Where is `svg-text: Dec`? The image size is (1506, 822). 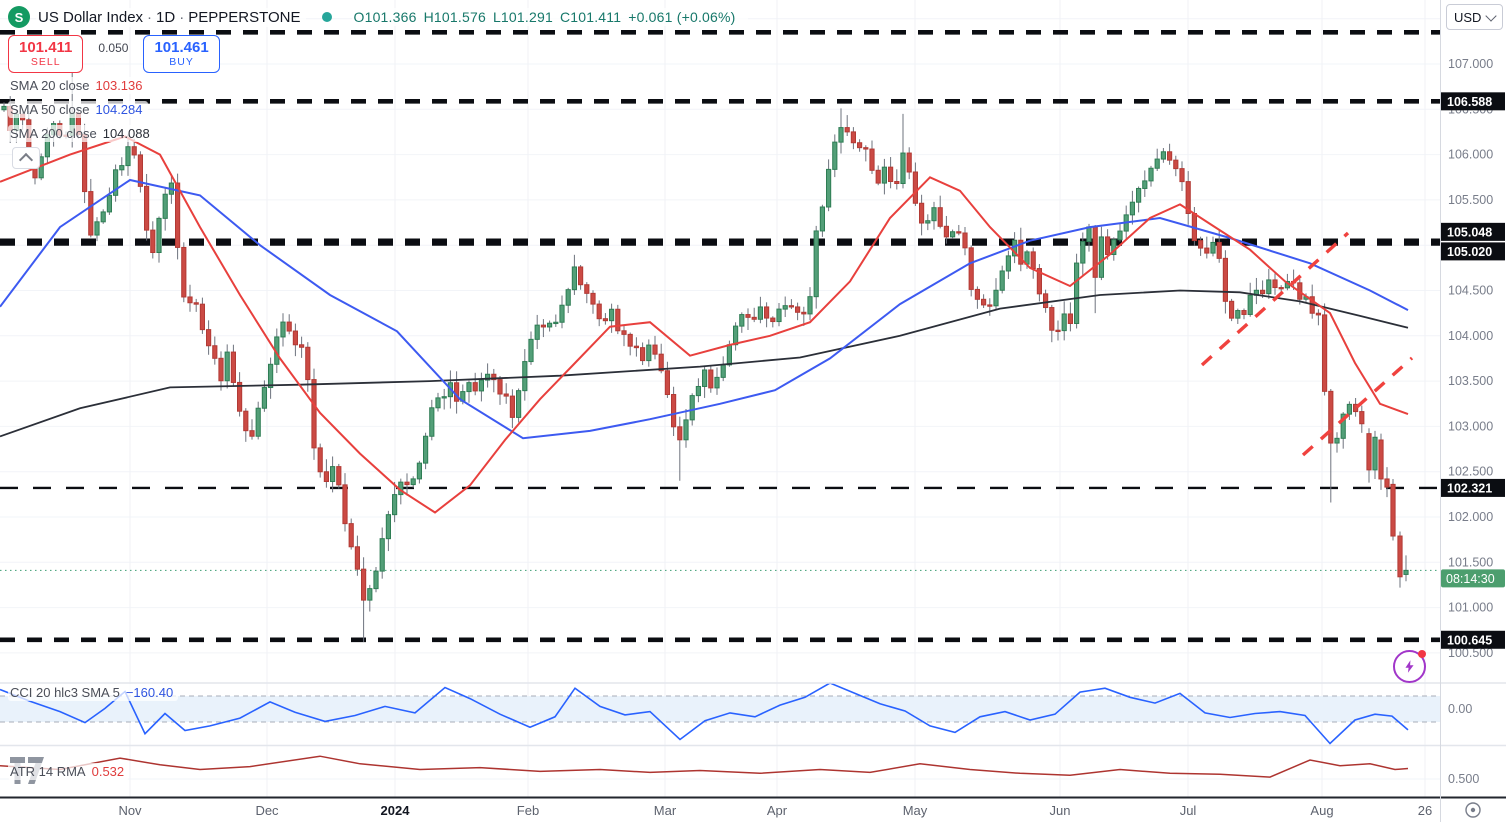 svg-text: Dec is located at coordinates (267, 810).